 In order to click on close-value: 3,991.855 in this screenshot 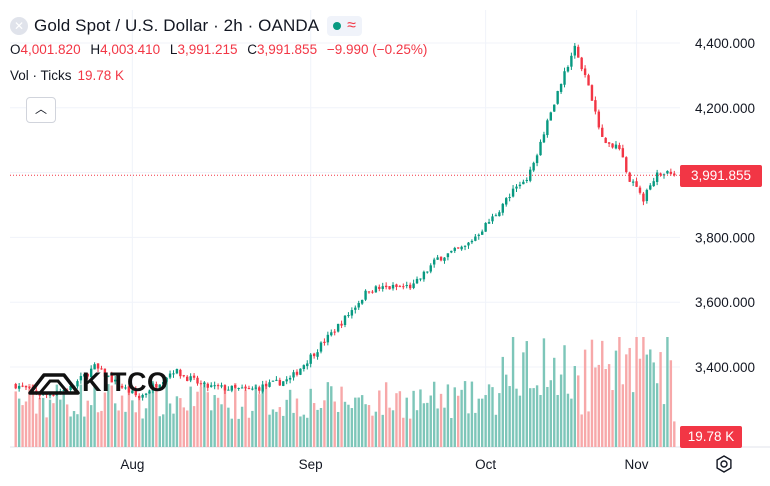, I will do `click(287, 49)`.